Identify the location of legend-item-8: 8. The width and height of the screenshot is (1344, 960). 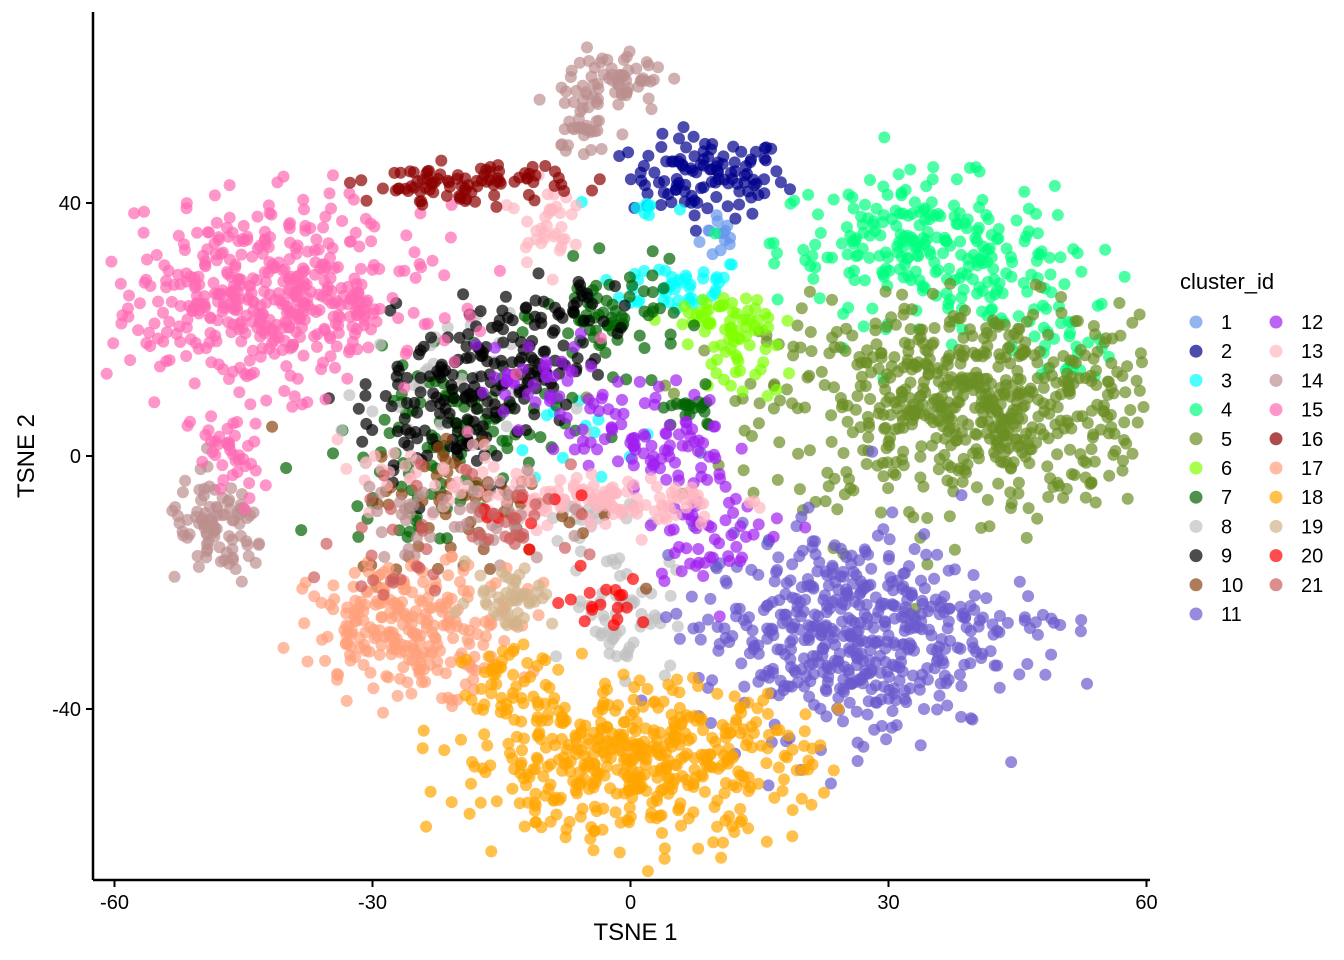
(1210, 527).